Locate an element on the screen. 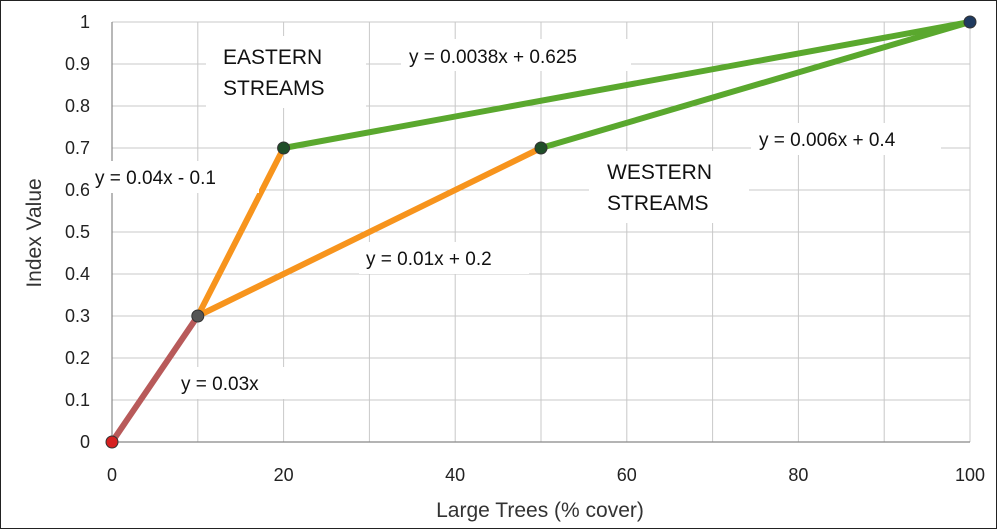 The height and width of the screenshot is (529, 997). y-tick-label: 0.3 is located at coordinates (77, 316).